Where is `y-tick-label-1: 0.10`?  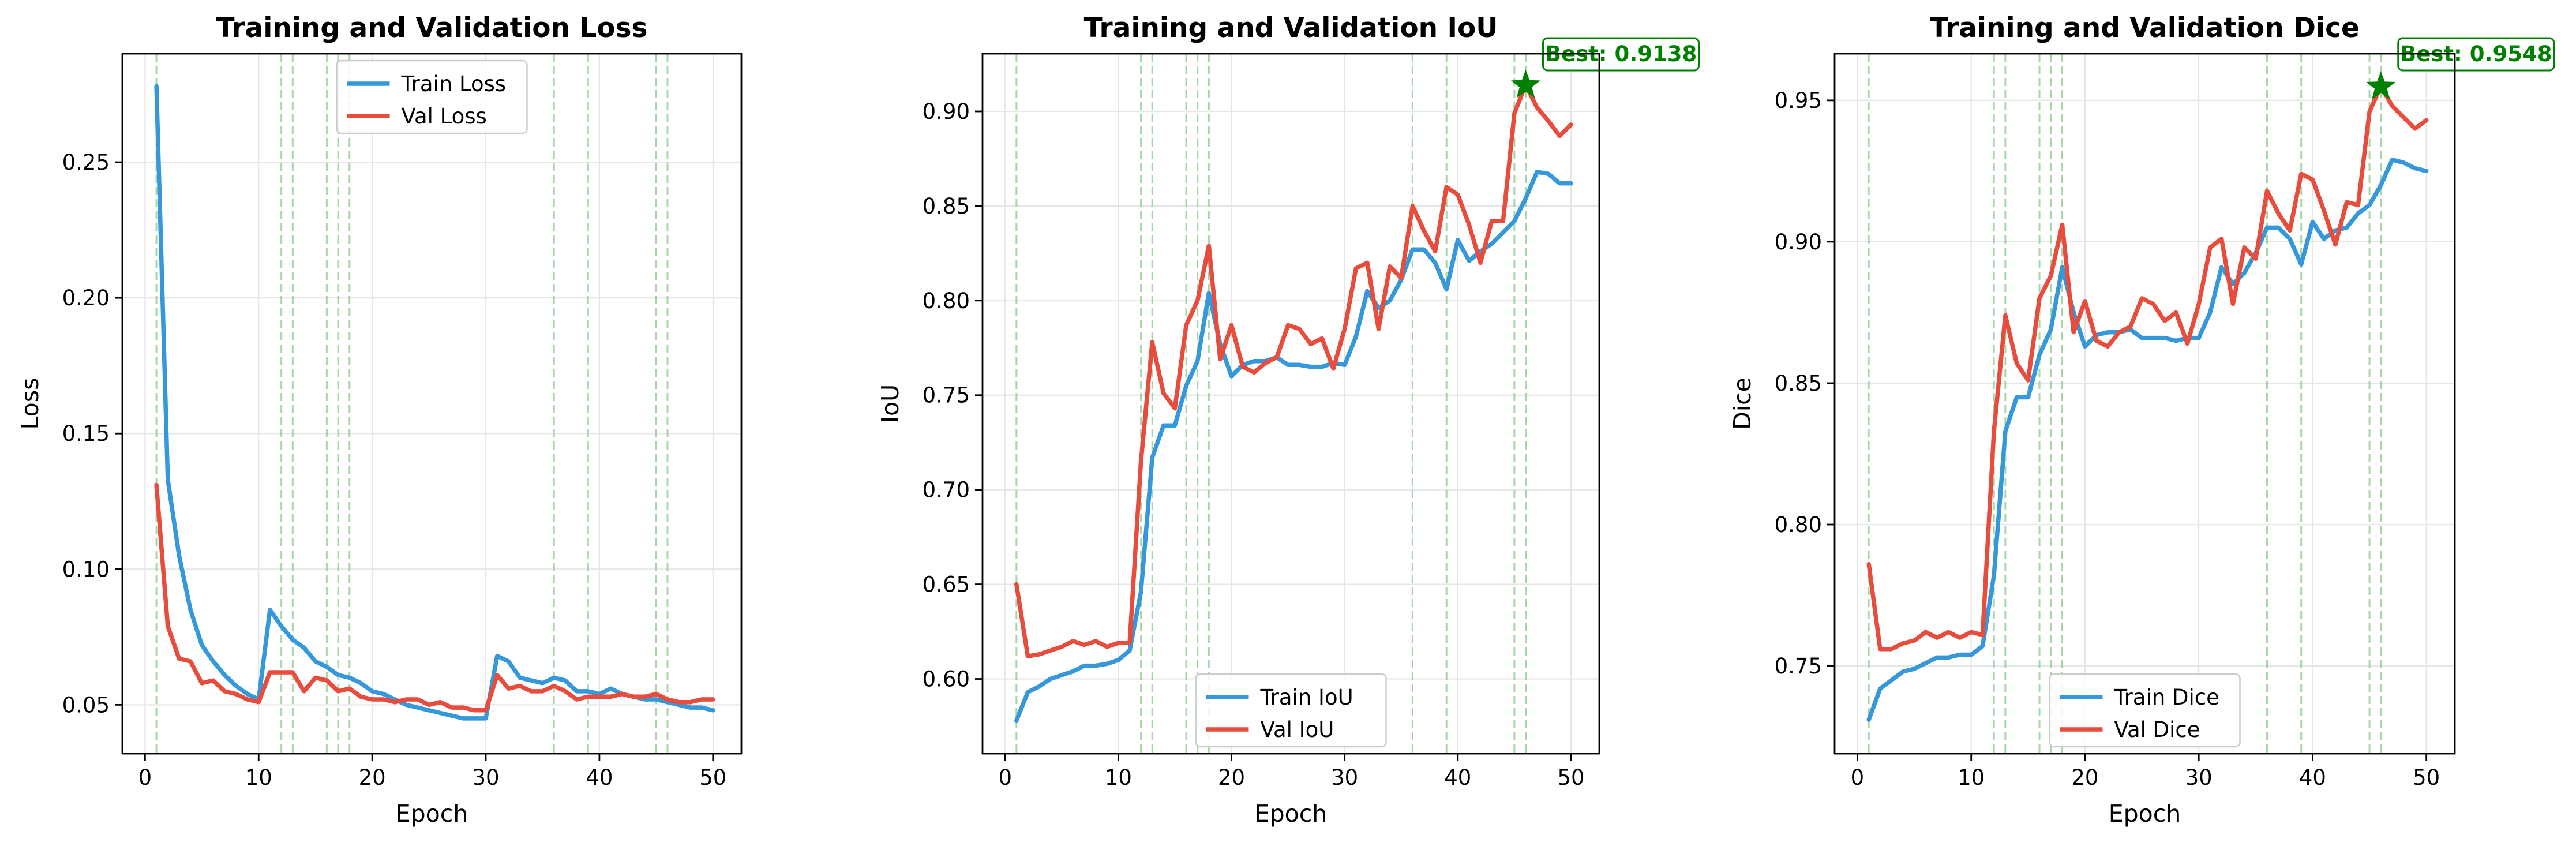
y-tick-label-1: 0.10 is located at coordinates (86, 569).